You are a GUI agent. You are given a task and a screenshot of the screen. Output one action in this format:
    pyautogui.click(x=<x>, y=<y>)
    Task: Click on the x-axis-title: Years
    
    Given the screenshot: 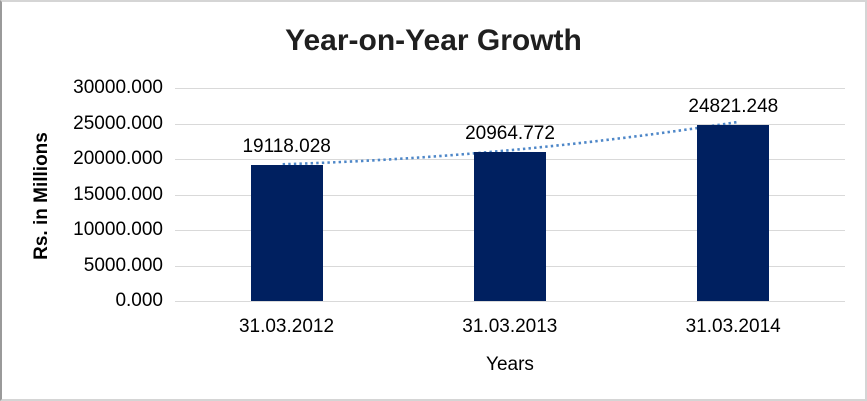 What is the action you would take?
    pyautogui.click(x=510, y=364)
    